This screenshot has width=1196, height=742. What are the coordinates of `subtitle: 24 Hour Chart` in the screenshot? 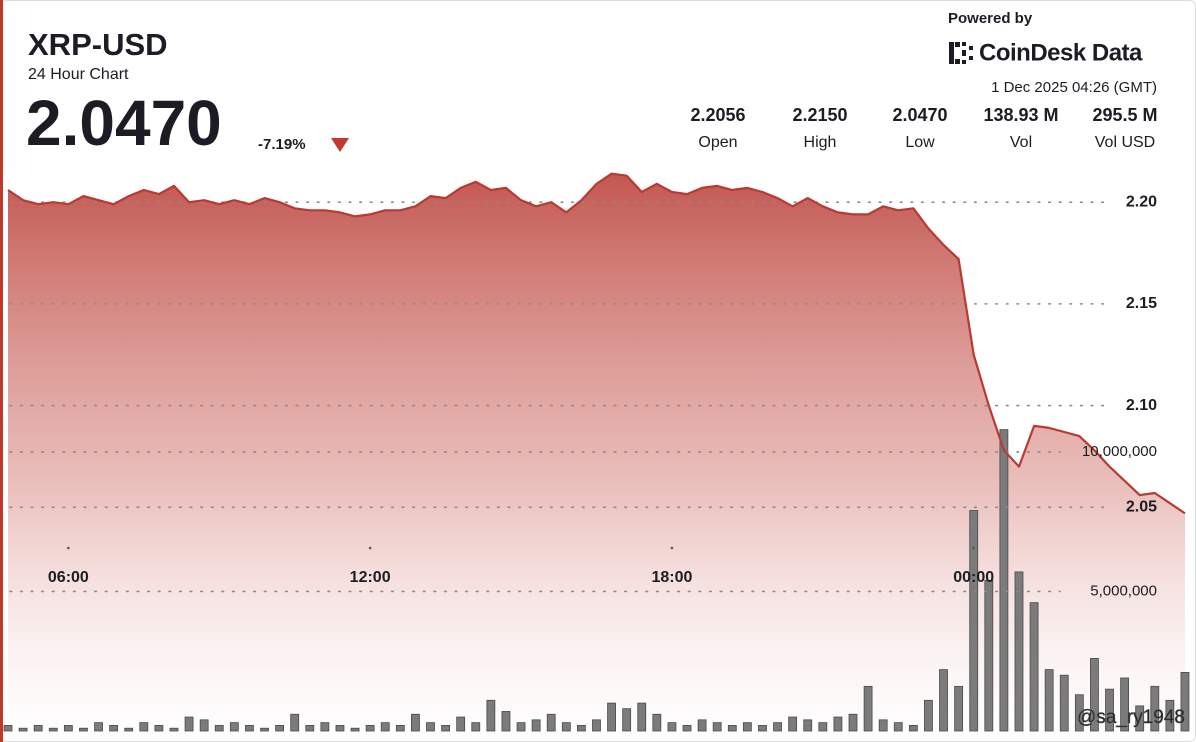 It's located at (78, 74).